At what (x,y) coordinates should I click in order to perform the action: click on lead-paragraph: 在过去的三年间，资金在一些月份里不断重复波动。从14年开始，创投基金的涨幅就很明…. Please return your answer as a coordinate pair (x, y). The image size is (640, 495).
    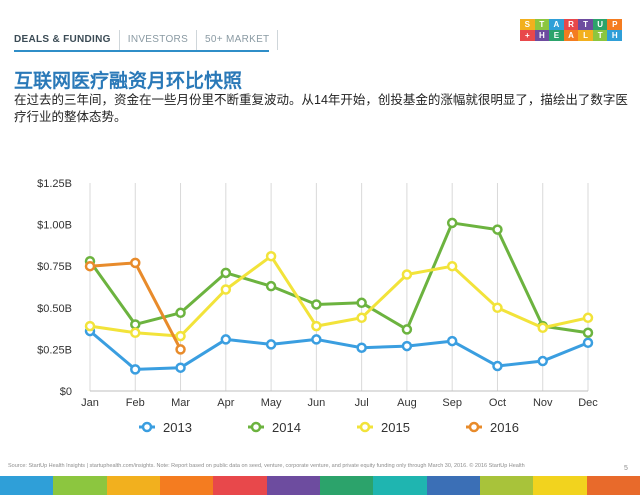
    Looking at the image, I should click on (321, 108).